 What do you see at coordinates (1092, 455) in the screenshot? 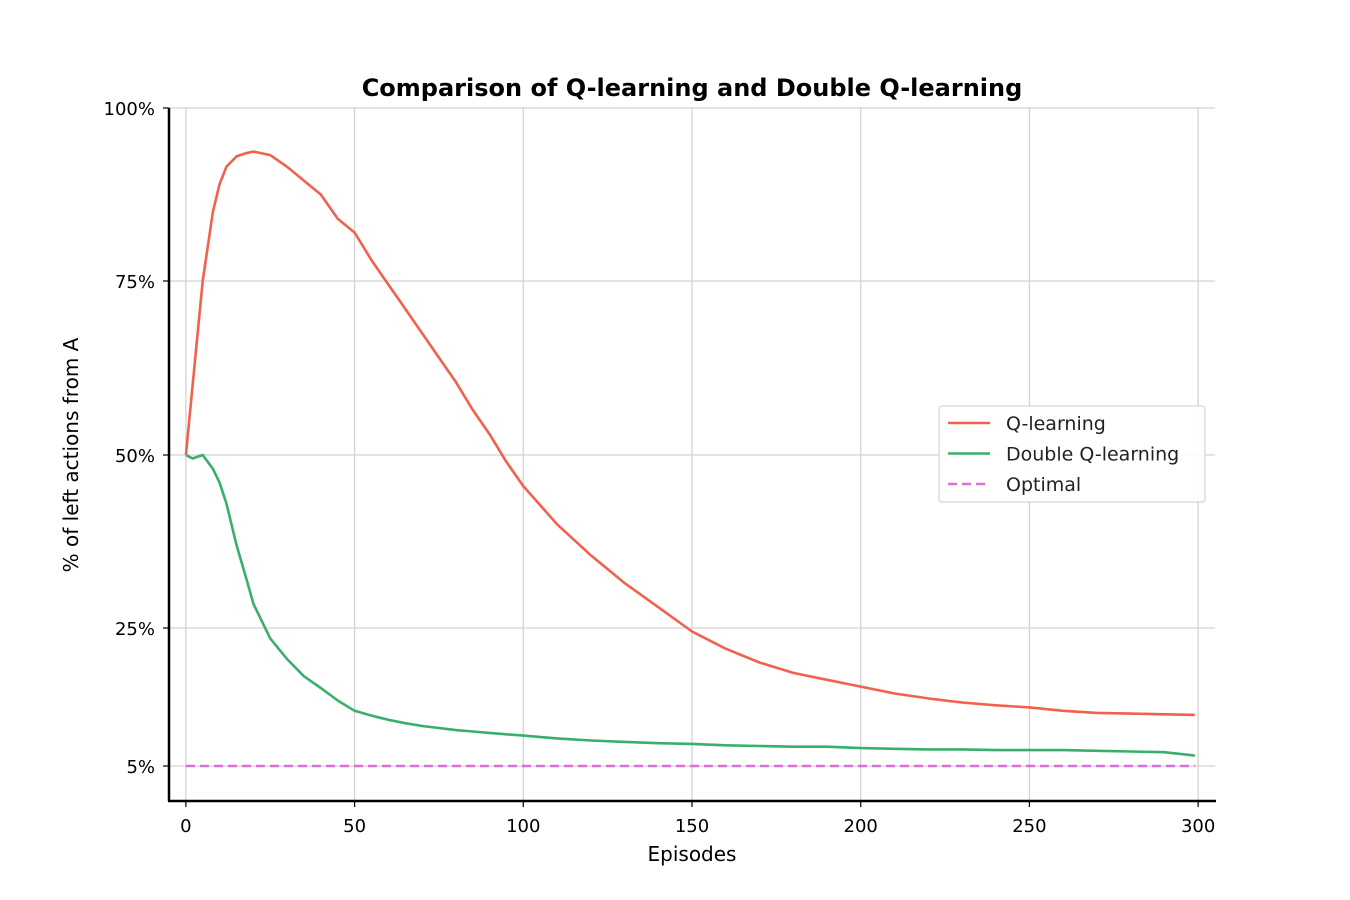
I see `legend-label: Double Q-learning` at bounding box center [1092, 455].